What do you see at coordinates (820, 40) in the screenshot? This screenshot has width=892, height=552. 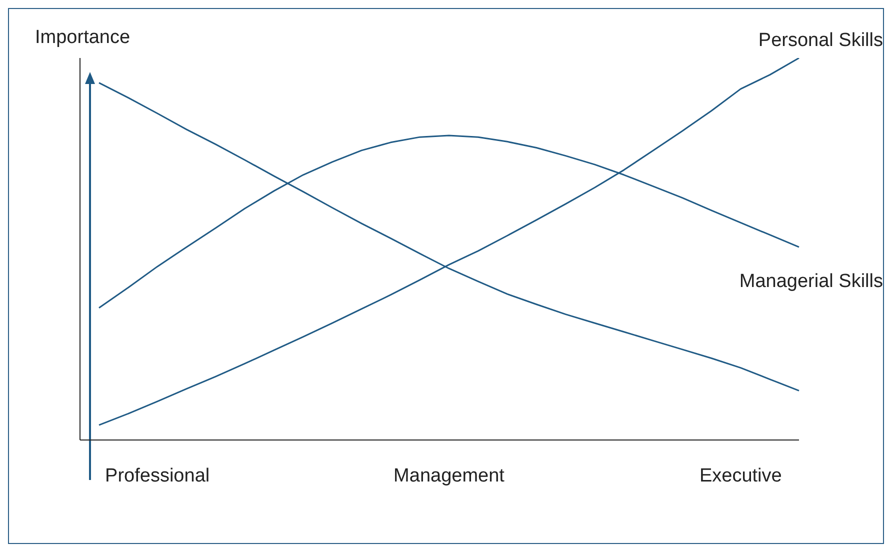 I see `series-label: Personal Skills` at bounding box center [820, 40].